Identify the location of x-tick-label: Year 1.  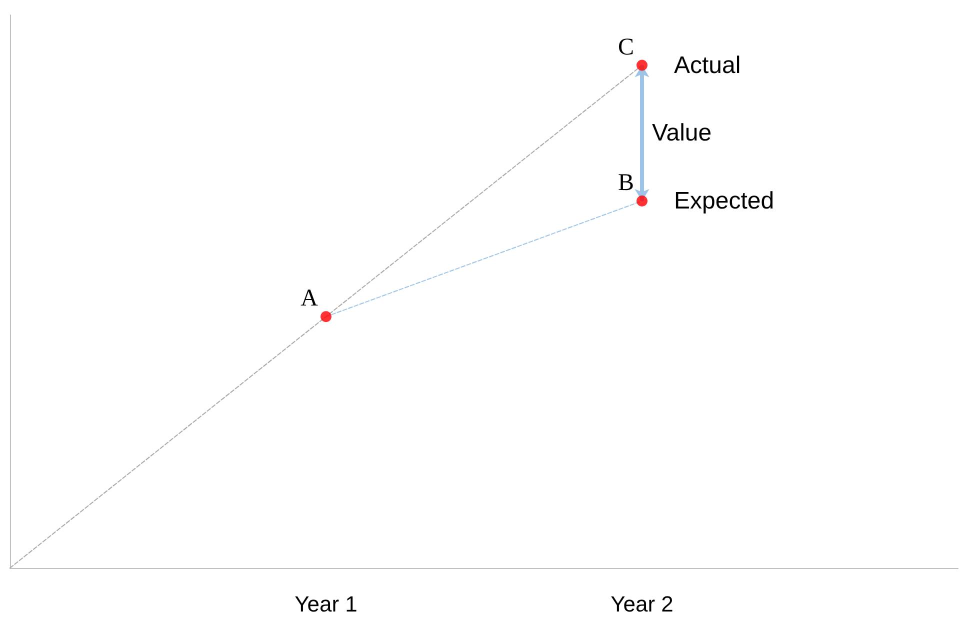
(326, 604).